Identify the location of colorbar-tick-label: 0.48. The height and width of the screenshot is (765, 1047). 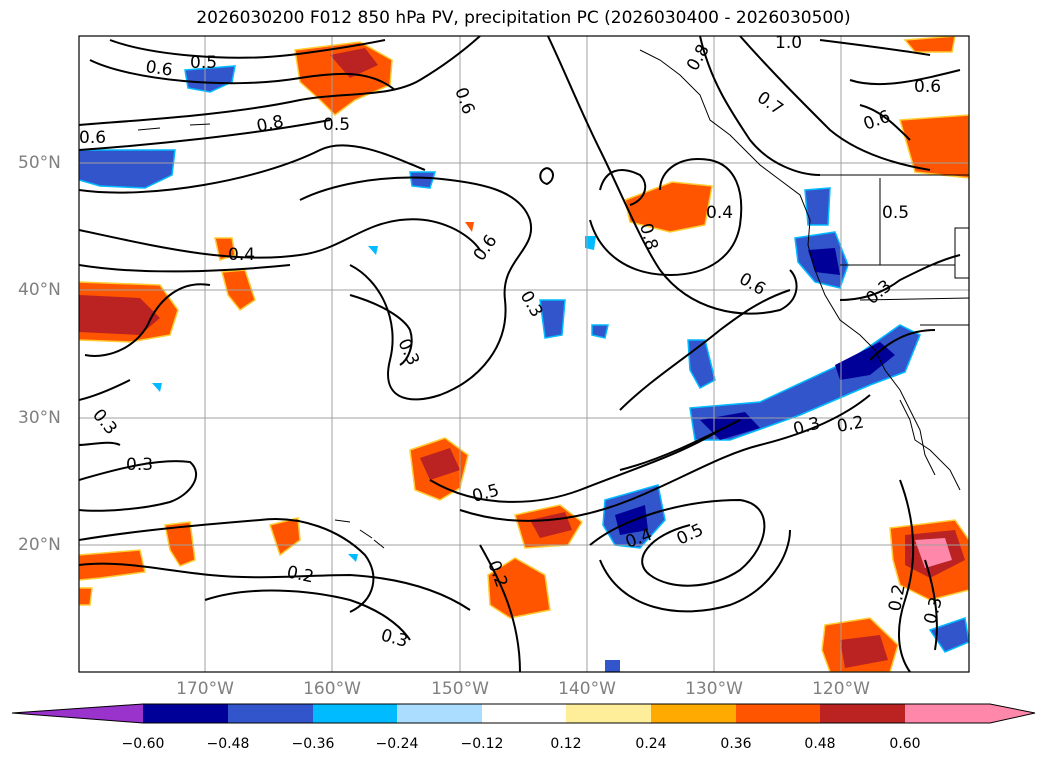
(820, 744).